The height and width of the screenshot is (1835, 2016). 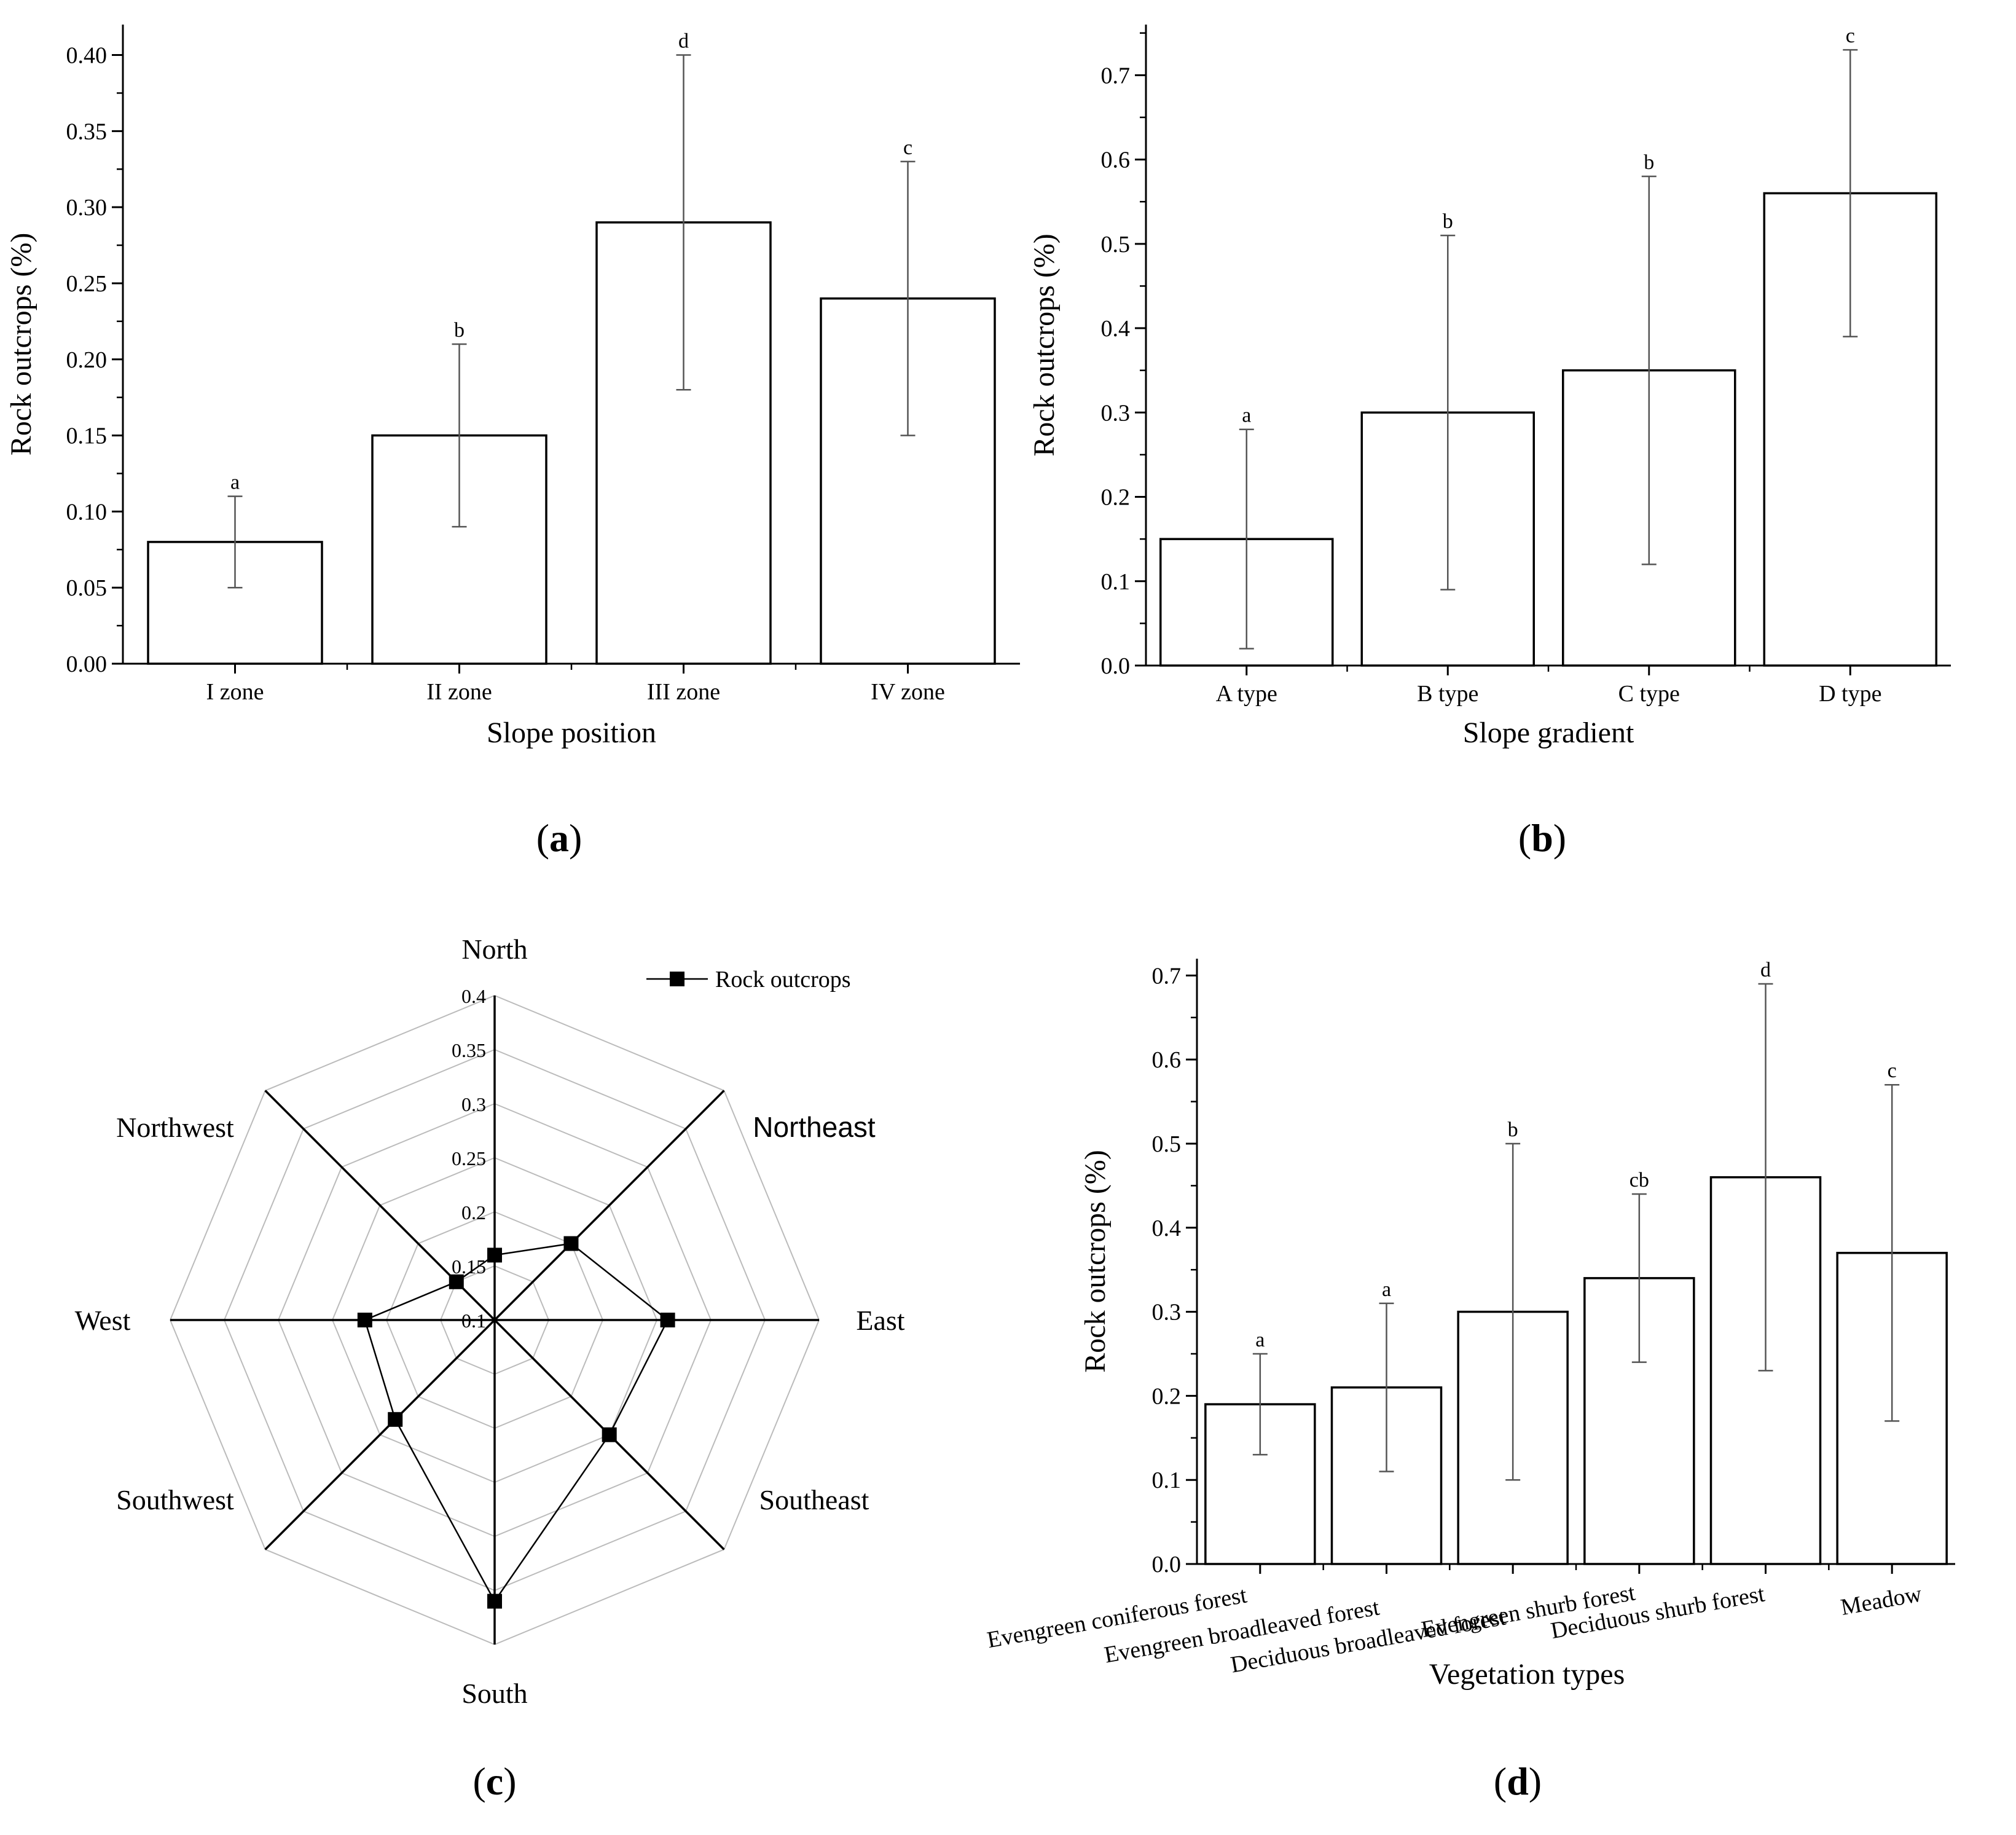 What do you see at coordinates (473, 1212) in the screenshot?
I see `radar-tick-label: 0.2` at bounding box center [473, 1212].